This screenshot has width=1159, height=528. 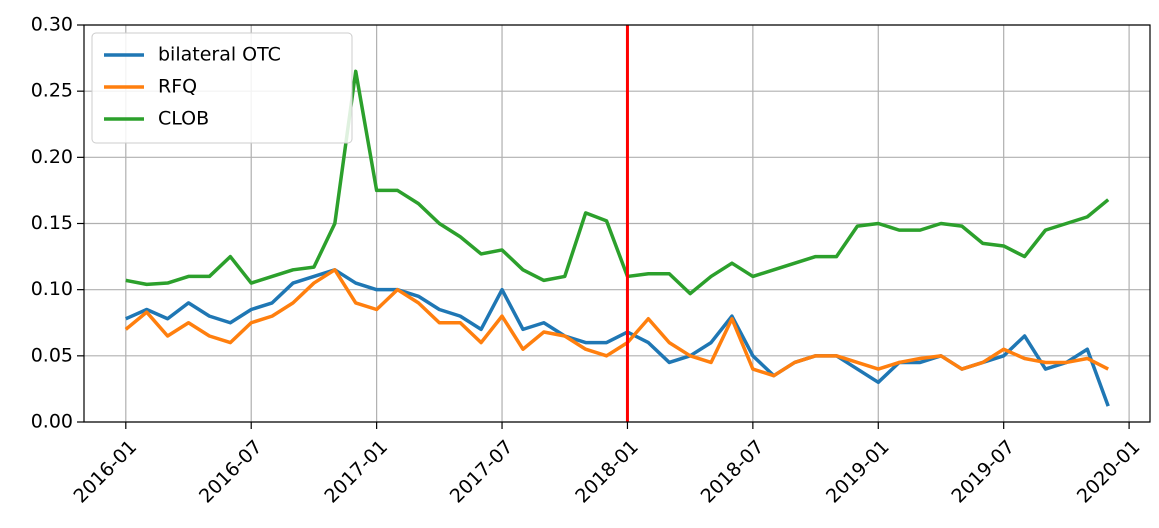 What do you see at coordinates (607, 472) in the screenshot?
I see `x-tick-label: 2018-01` at bounding box center [607, 472].